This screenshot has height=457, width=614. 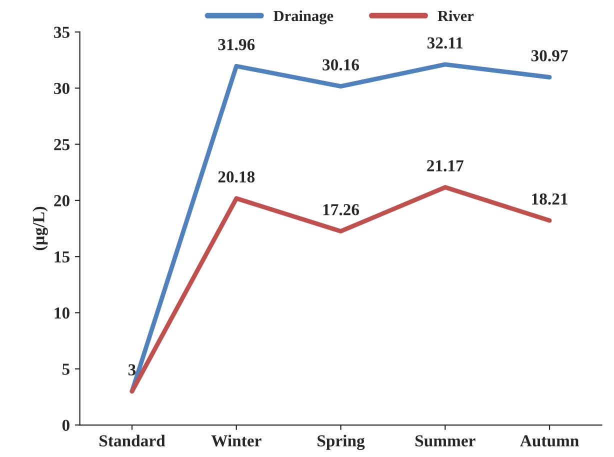 I want to click on y-tick-label: 20, so click(x=62, y=200).